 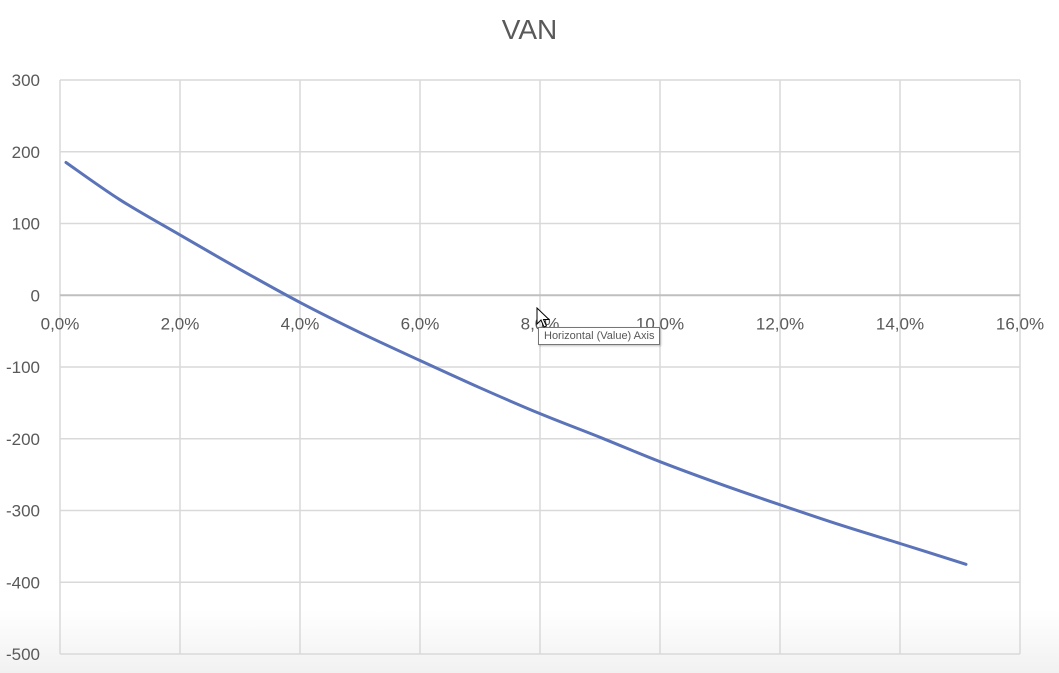 I want to click on chart-title: VAN, so click(x=529, y=29).